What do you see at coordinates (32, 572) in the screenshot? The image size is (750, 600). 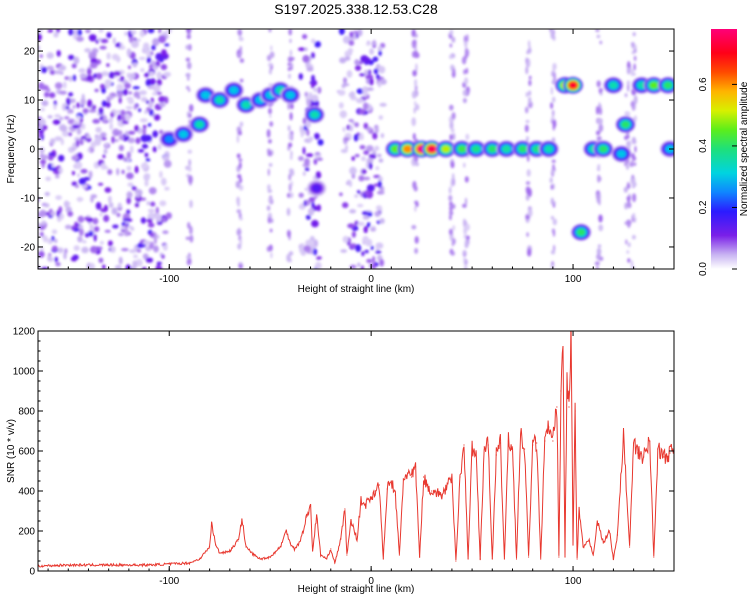 I see `y-tick-label: 0` at bounding box center [32, 572].